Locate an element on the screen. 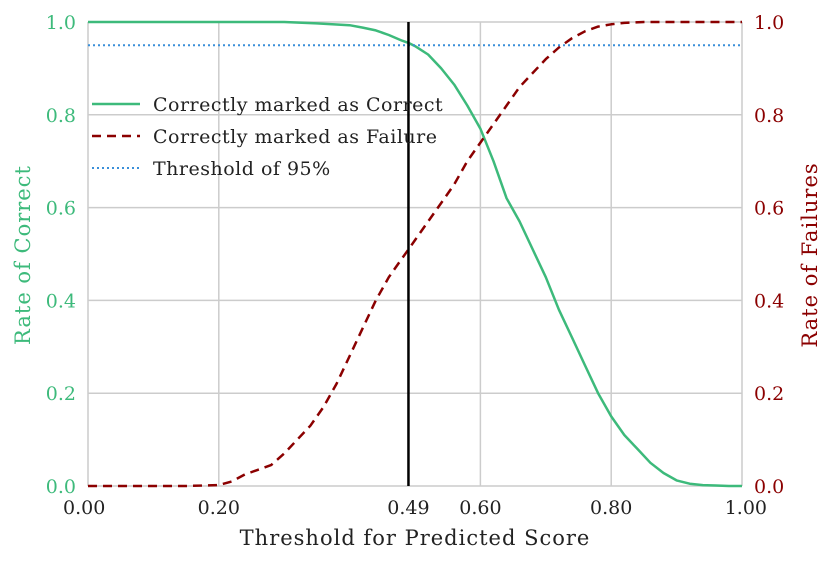 The height and width of the screenshot is (561, 831). x-tick-label: 0.60 is located at coordinates (480, 508).